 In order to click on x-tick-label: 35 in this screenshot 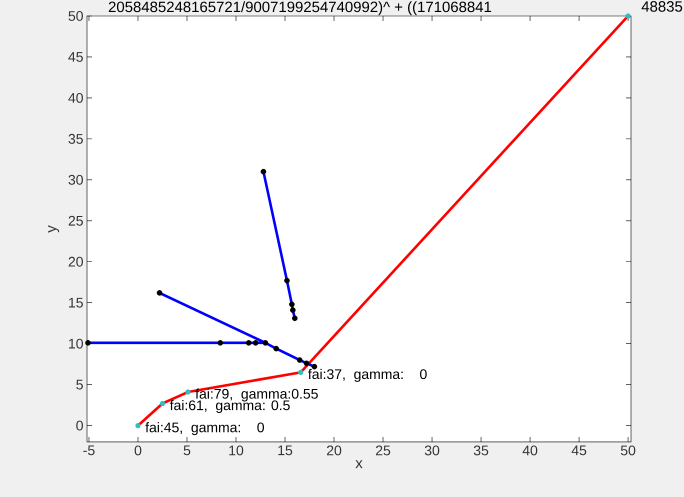, I will do `click(481, 450)`.